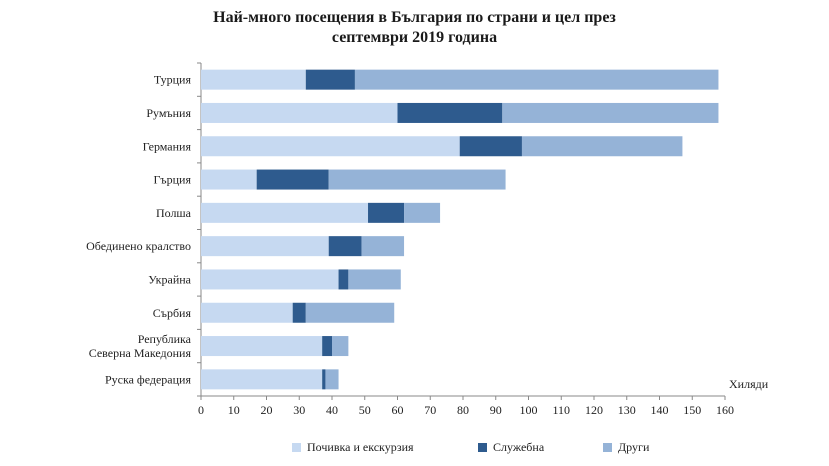 This screenshot has height=466, width=829. Describe the element at coordinates (519, 447) in the screenshot. I see `legend-label: Служебна` at that location.